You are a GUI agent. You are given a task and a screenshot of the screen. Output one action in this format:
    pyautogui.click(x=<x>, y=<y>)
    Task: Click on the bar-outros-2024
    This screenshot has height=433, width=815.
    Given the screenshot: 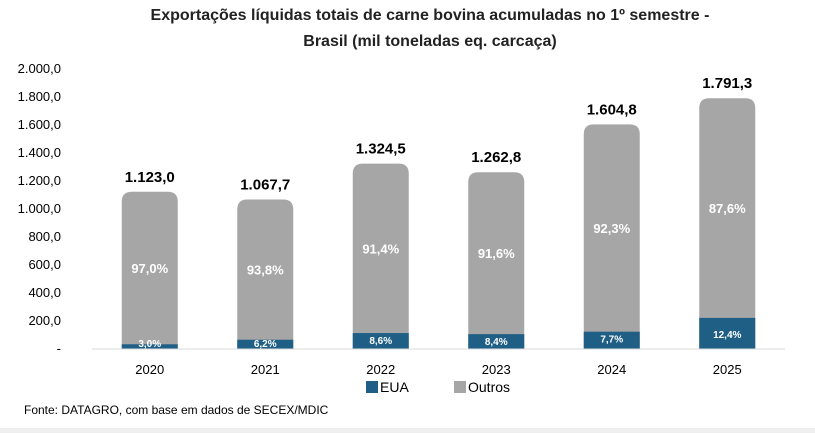 What is the action you would take?
    pyautogui.click(x=611, y=236)
    